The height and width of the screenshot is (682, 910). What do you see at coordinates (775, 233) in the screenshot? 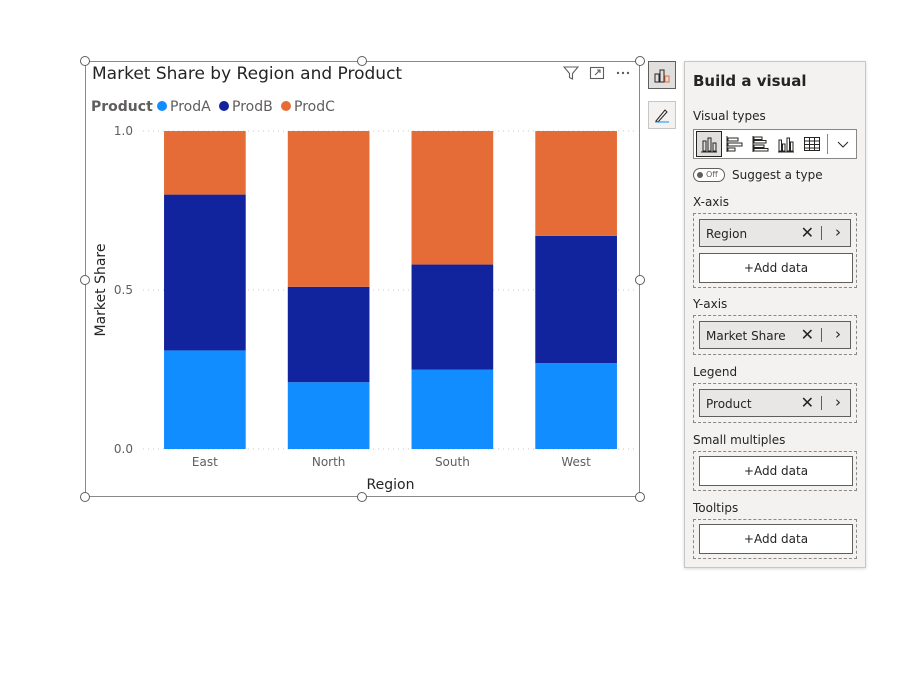
I see `xaxis-field-pill: Region ✕ ›` at bounding box center [775, 233].